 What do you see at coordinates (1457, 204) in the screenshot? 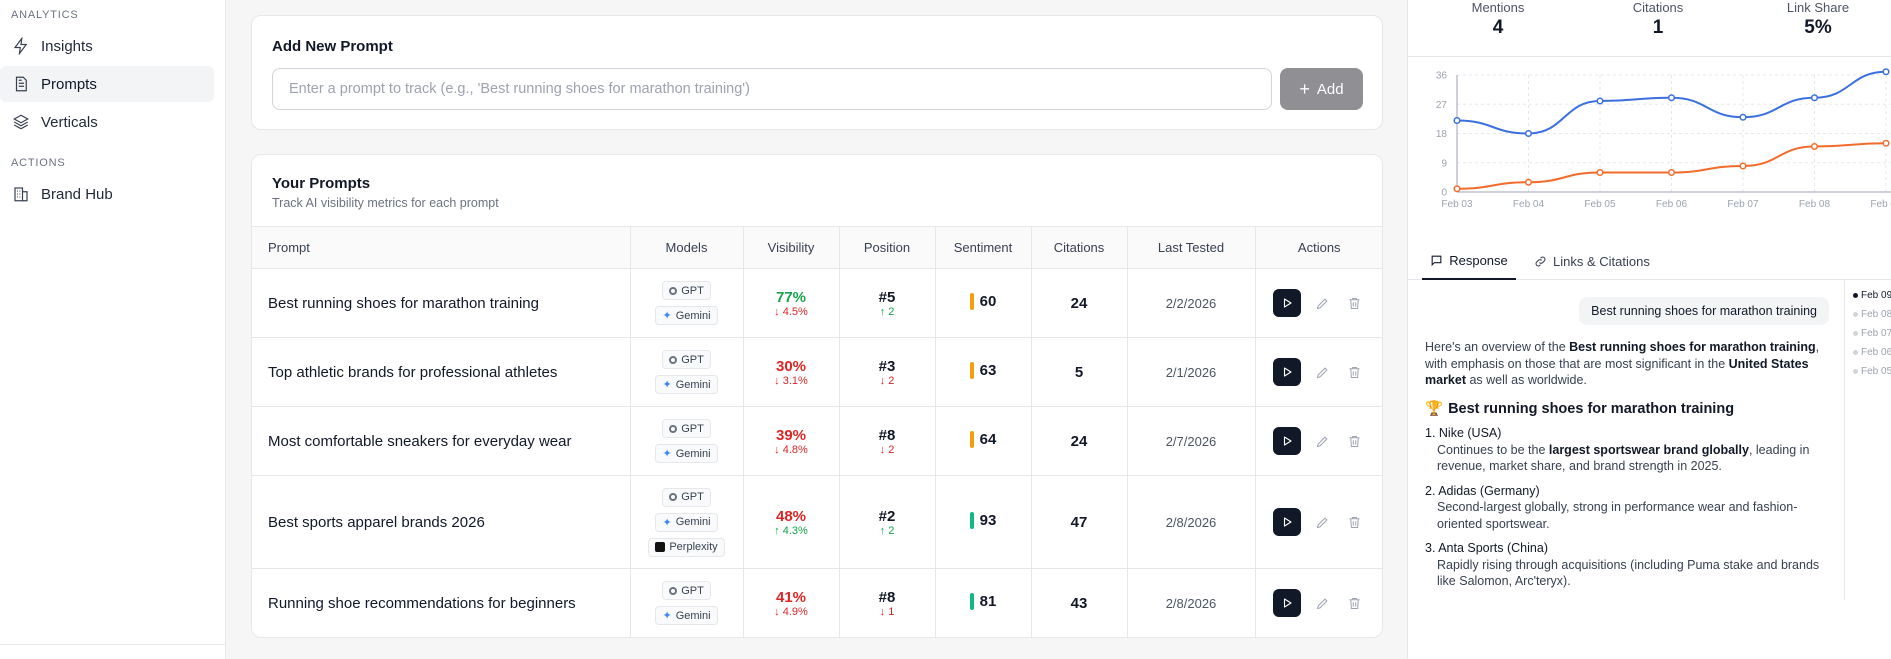
I see `x-tick-label: Feb 03` at bounding box center [1457, 204].